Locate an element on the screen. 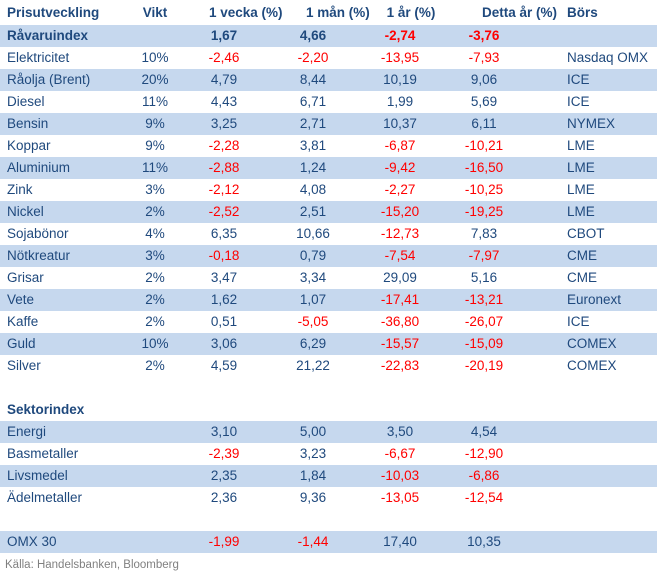 The height and width of the screenshot is (579, 666). table-row: Guld 10% 3,06 6,29 -15,57 -15,09 COMEX is located at coordinates (328, 344).